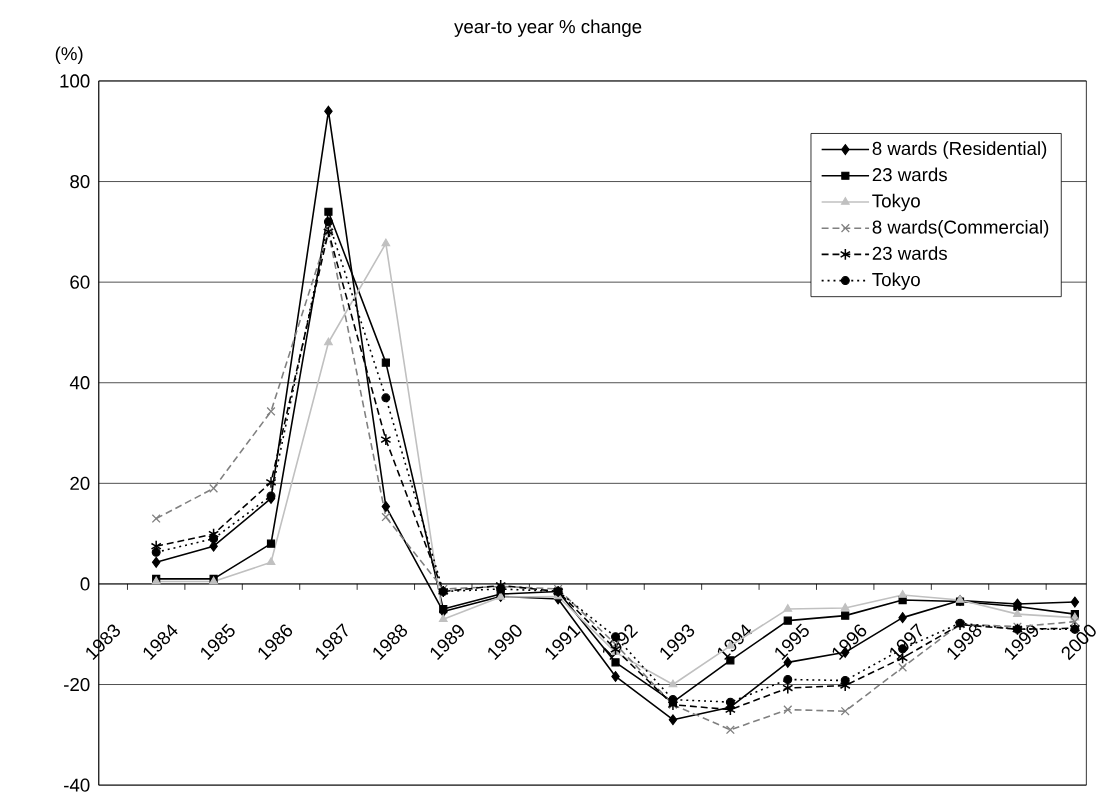 The height and width of the screenshot is (798, 1107). Describe the element at coordinates (959, 150) in the screenshot. I see `legend-label: 8 wards (Residential)` at that location.